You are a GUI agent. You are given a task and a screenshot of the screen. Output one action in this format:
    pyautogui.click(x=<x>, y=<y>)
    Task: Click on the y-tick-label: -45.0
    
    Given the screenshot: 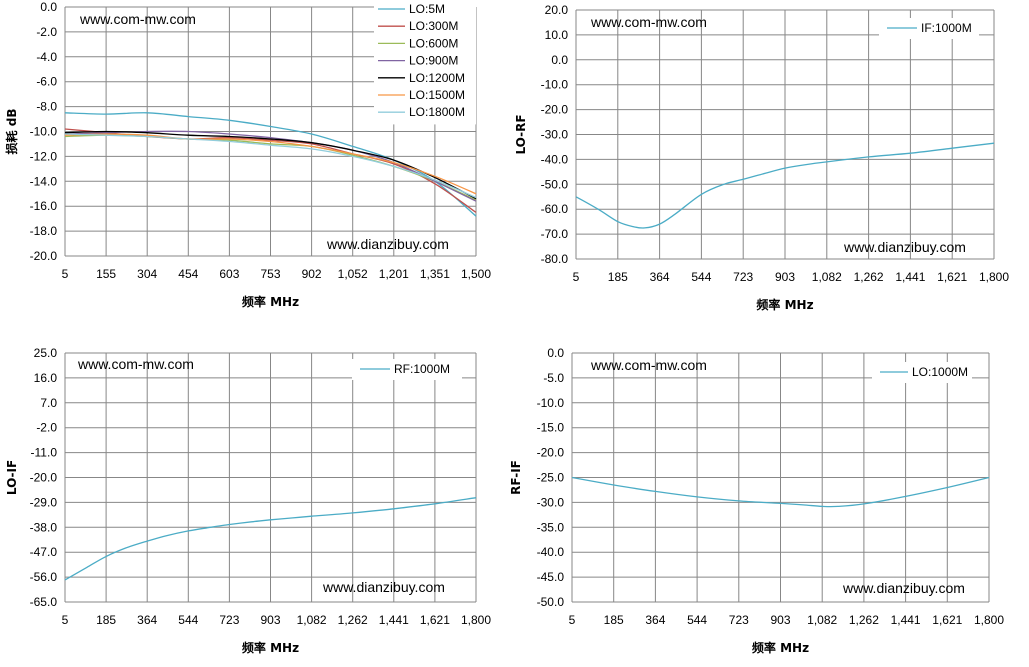 What is the action you would take?
    pyautogui.click(x=551, y=577)
    